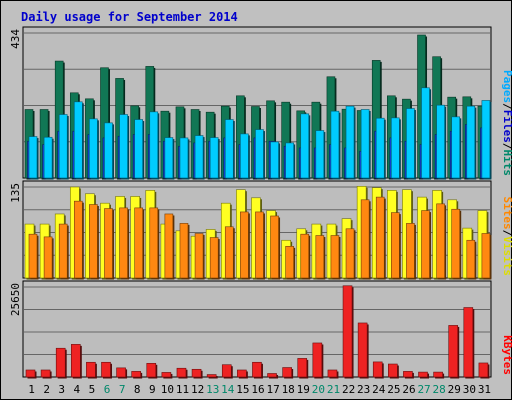 This screenshot has height=401, width=512. What do you see at coordinates (333, 389) in the screenshot?
I see `day-label-21: 21` at bounding box center [333, 389].